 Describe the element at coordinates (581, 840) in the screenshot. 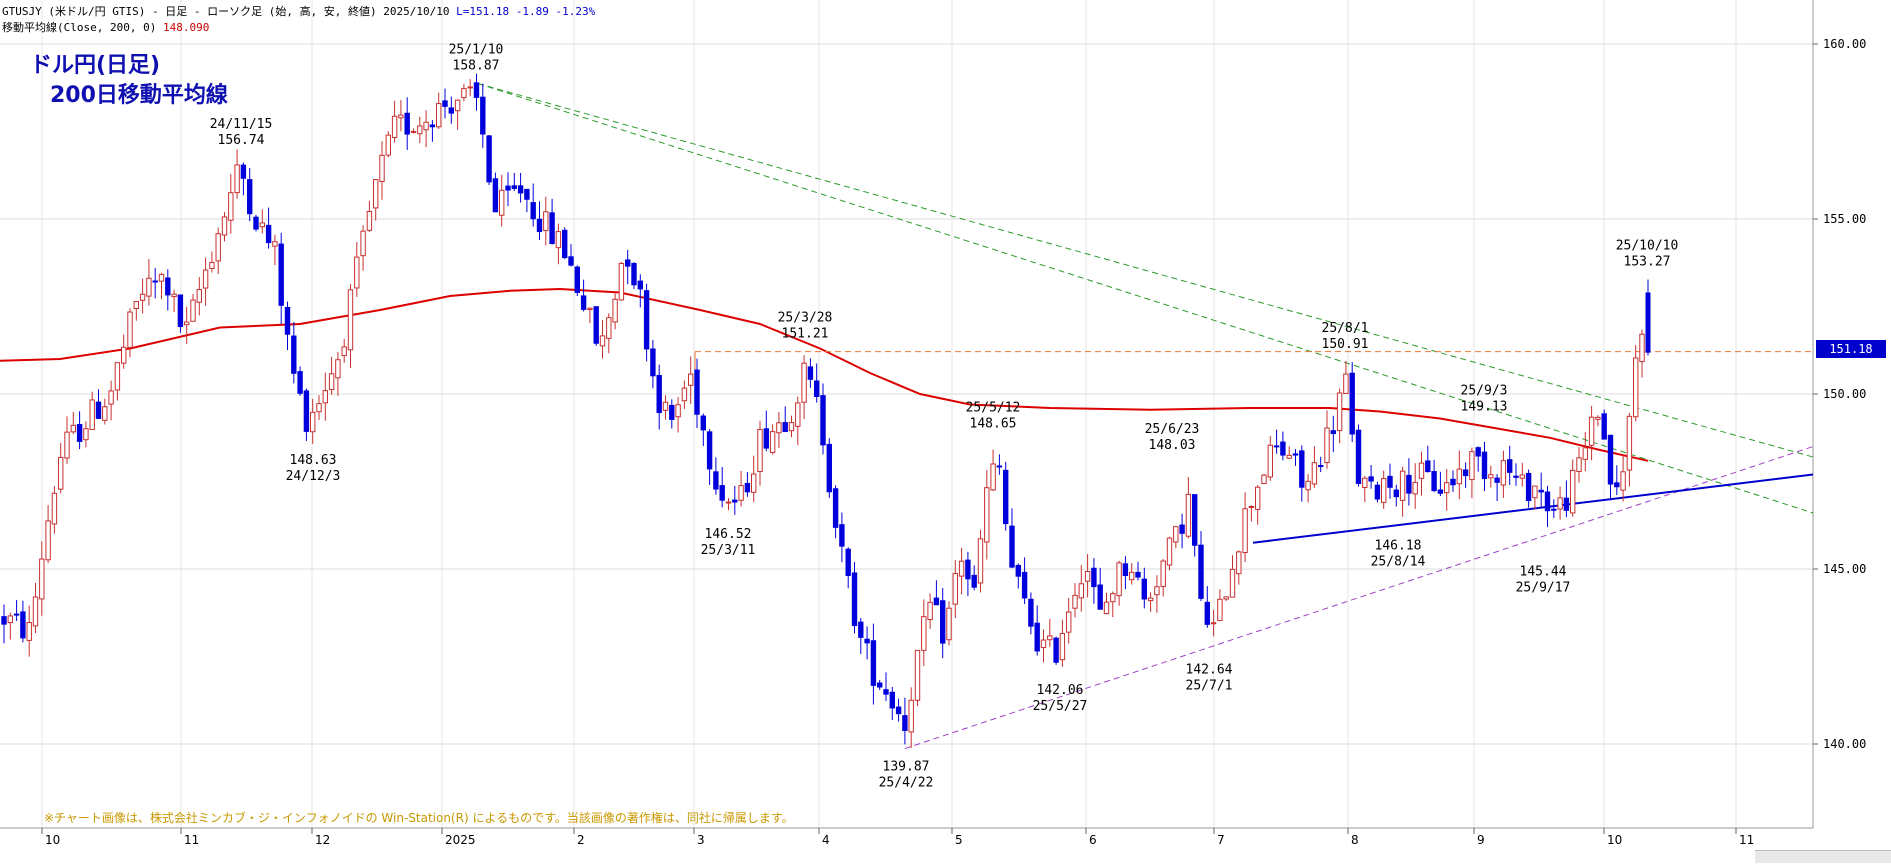

I see `x-tick-label: 2` at that location.